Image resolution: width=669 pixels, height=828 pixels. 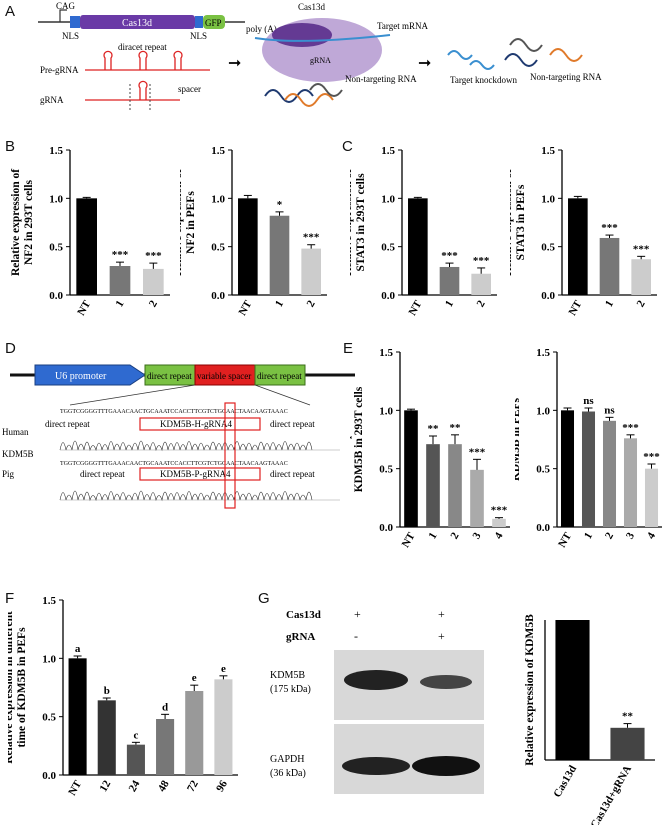 I want to click on wb-lane2-cas: +, so click(x=441, y=614).